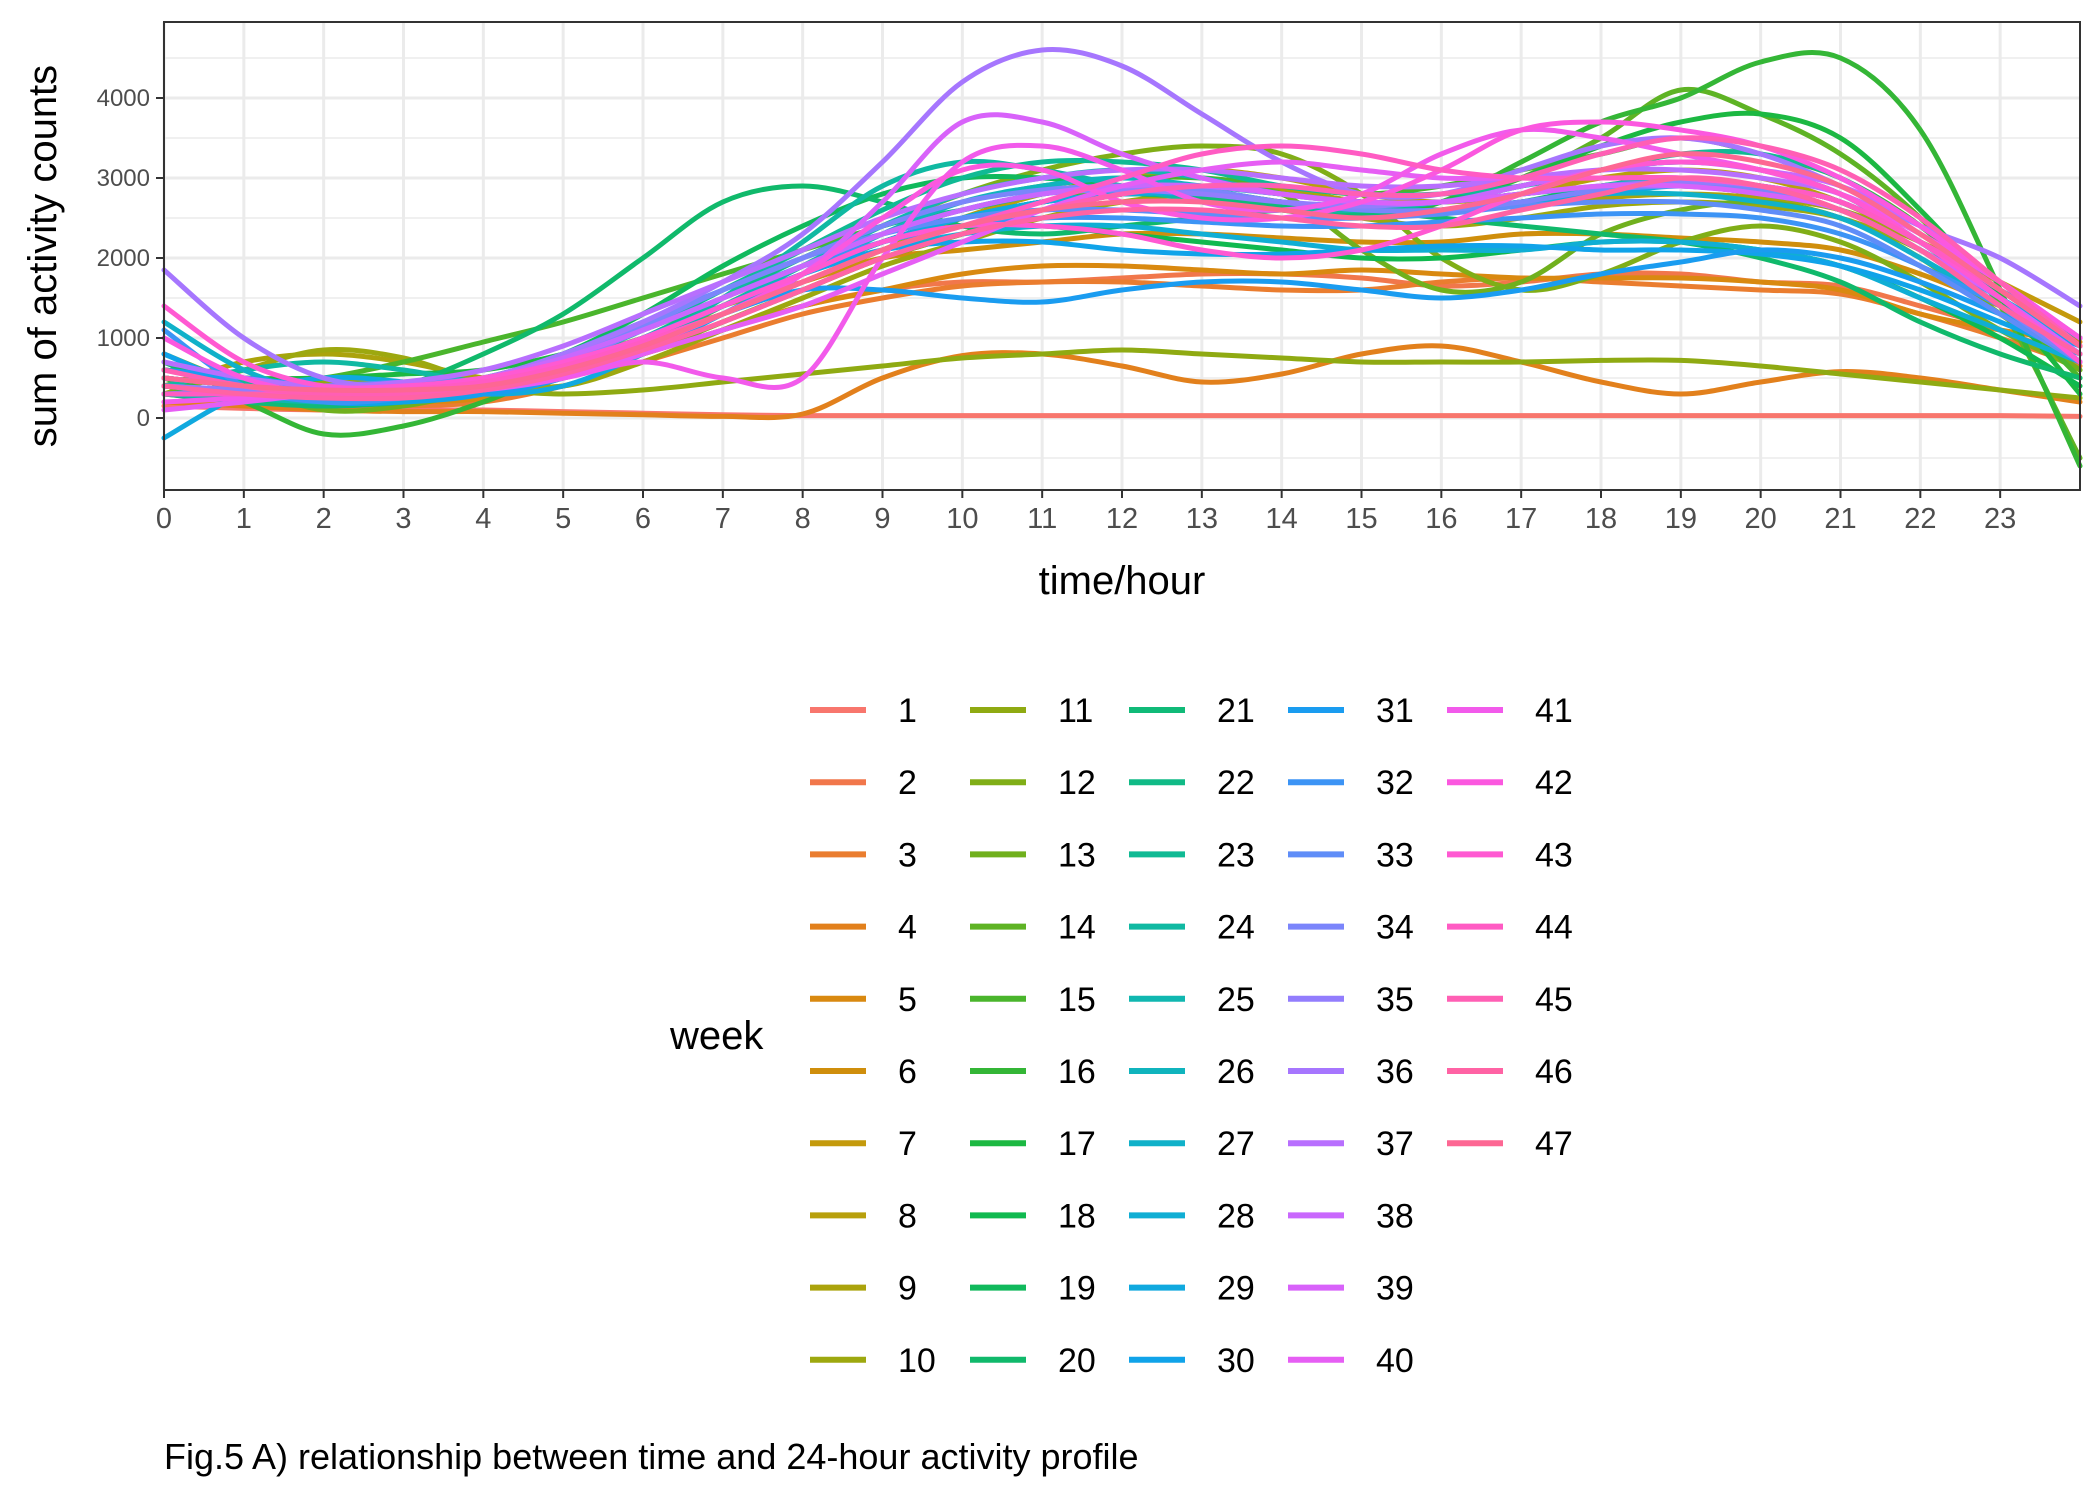 The image size is (2100, 1500). Describe the element at coordinates (1510, 1072) in the screenshot. I see `legend-item-week-46: 46` at that location.